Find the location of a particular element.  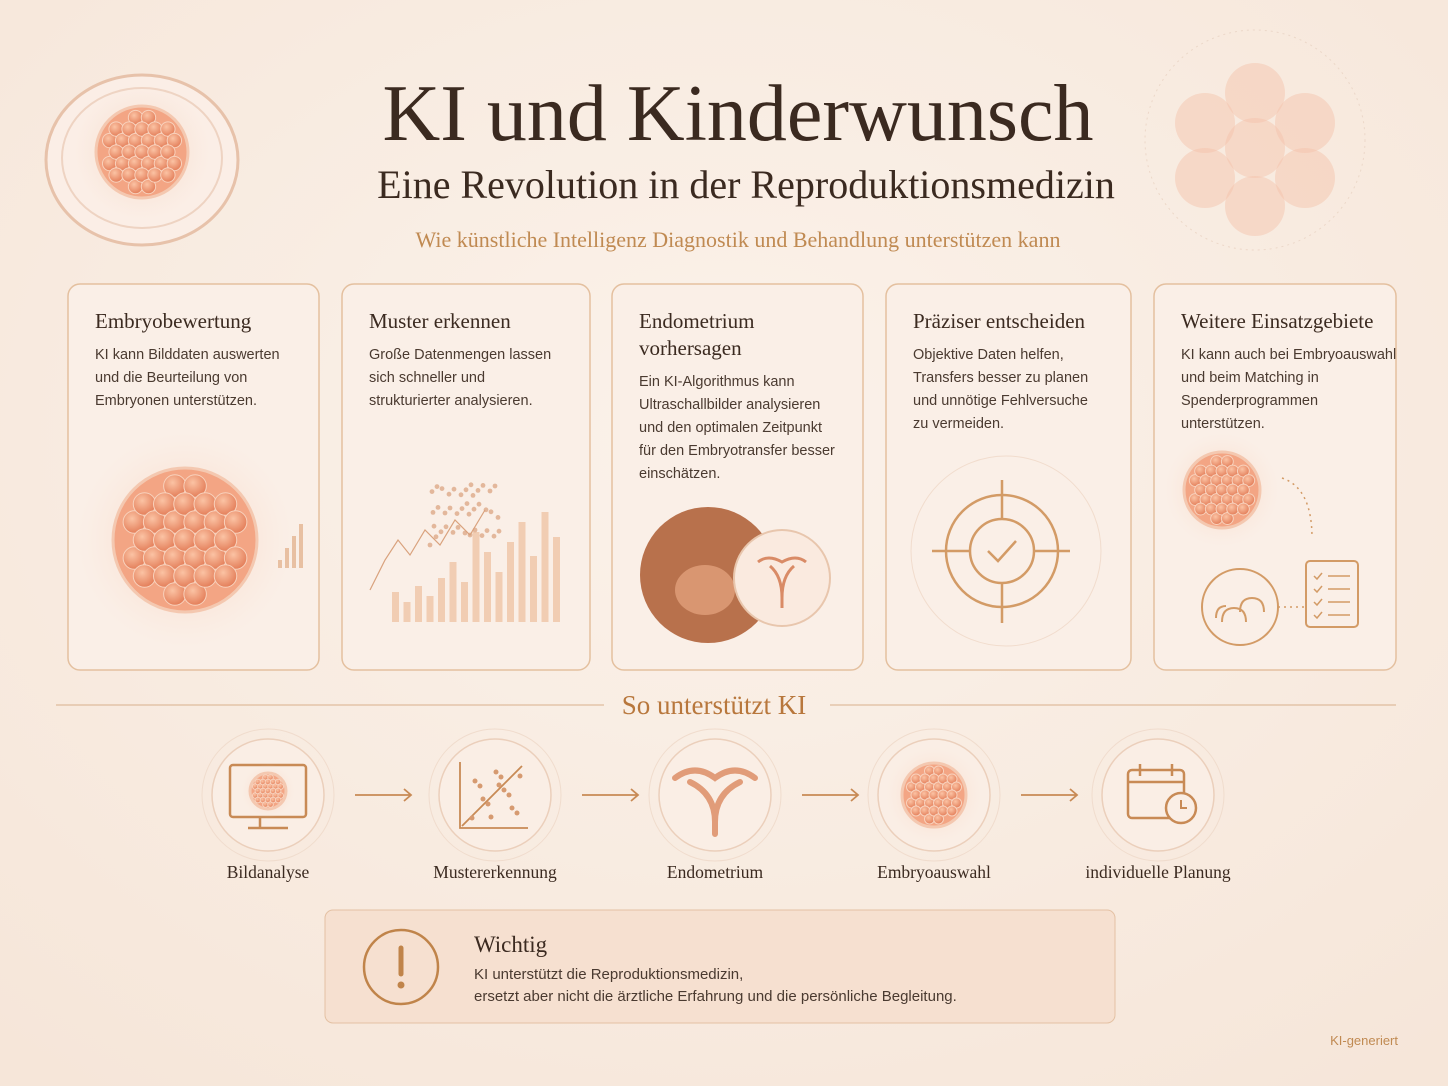

card-text: und unnötige Fehlversuche is located at coordinates (1000, 401).